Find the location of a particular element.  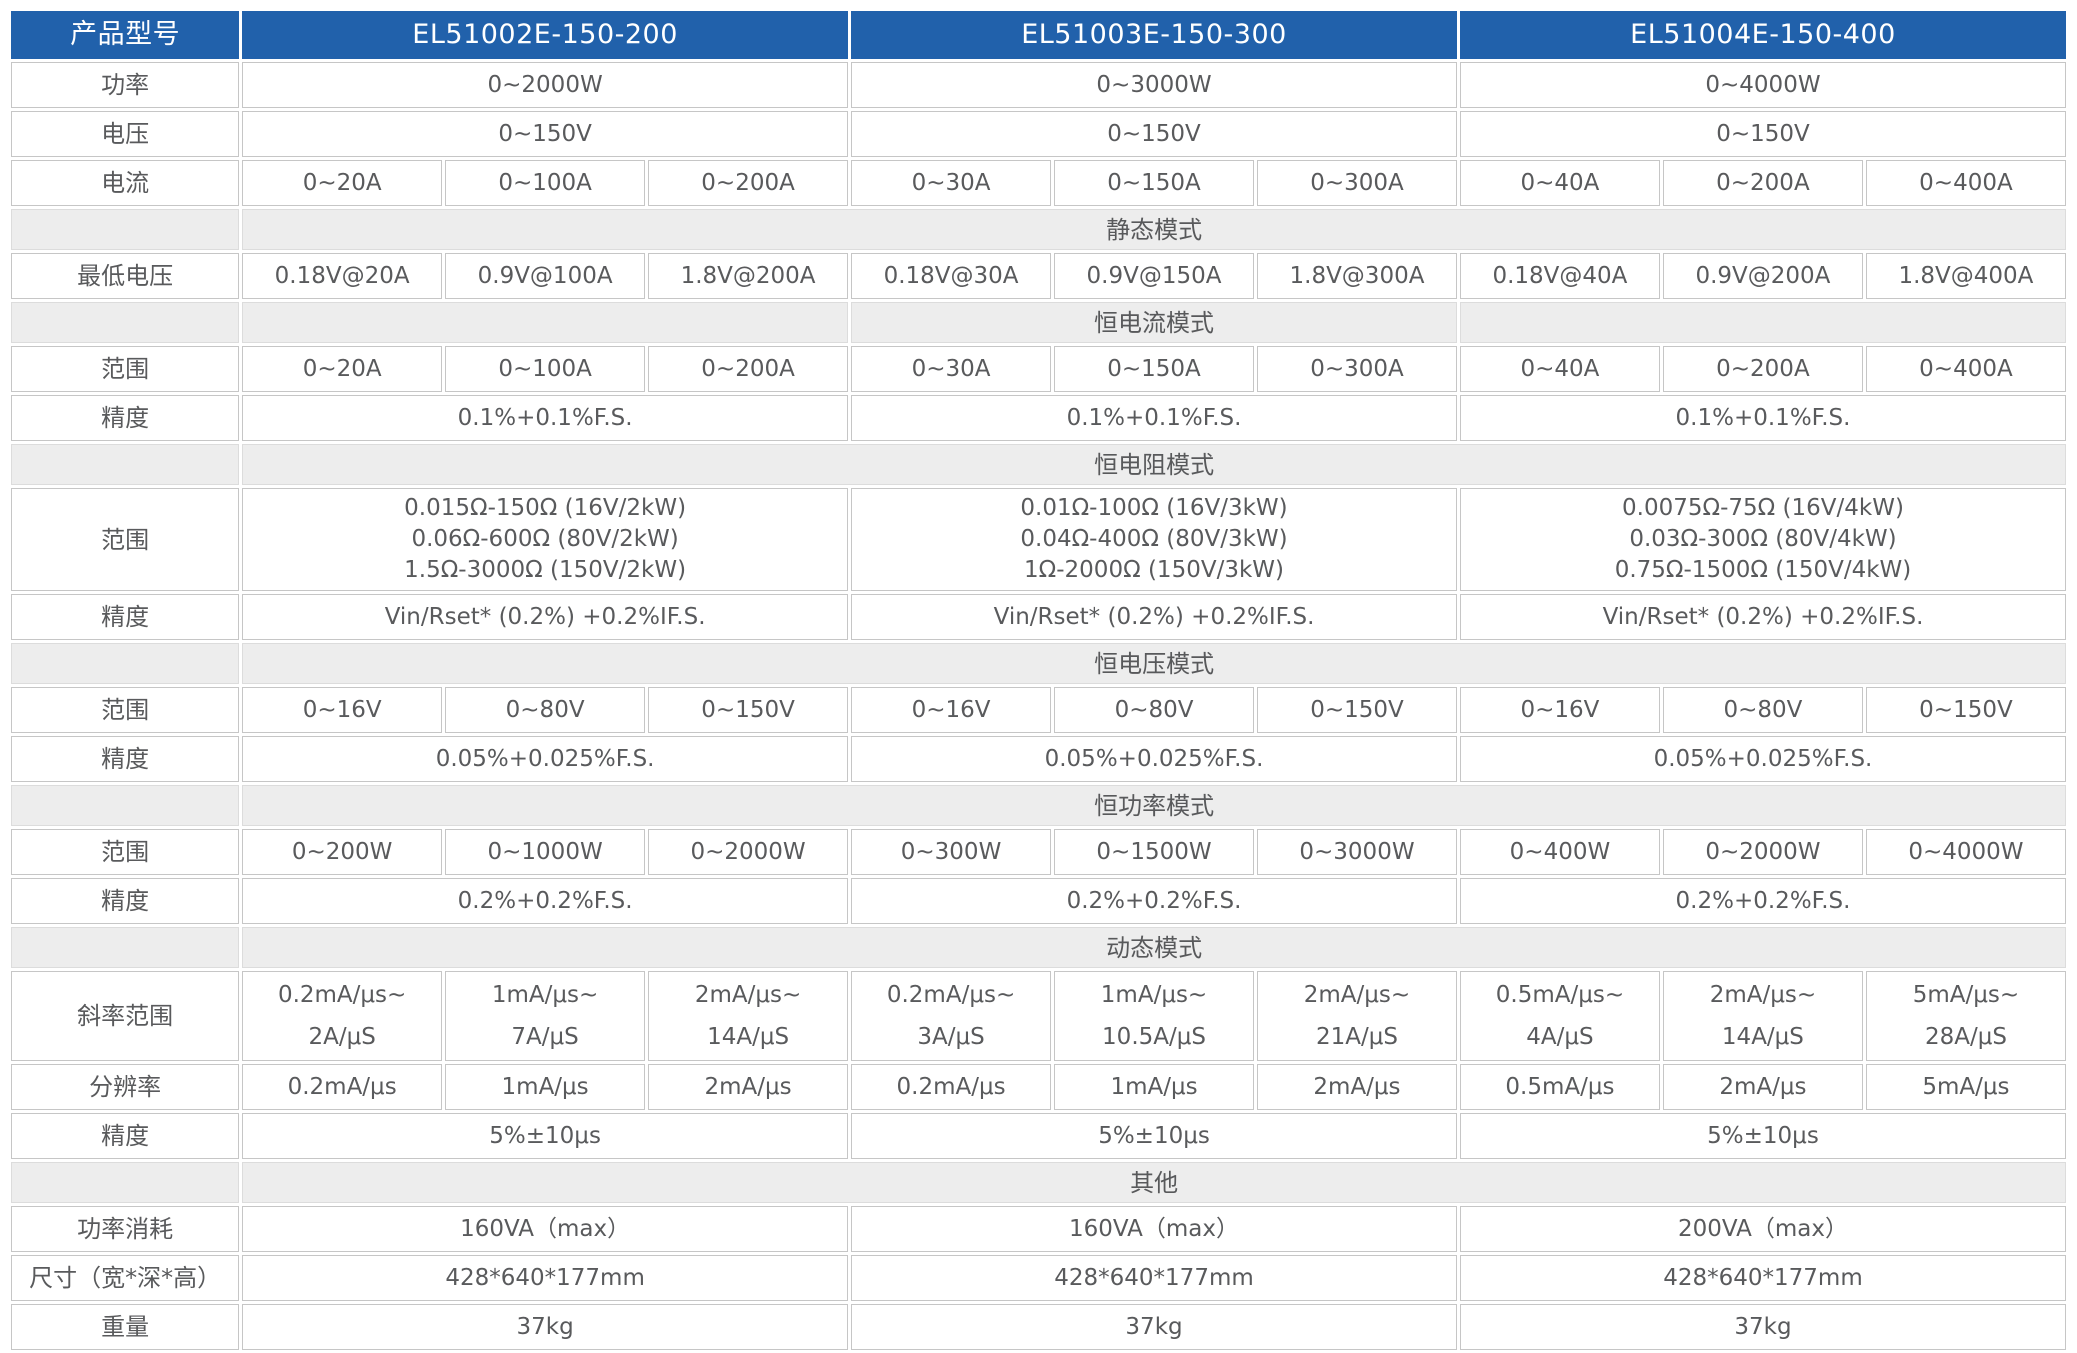

spec-value-line: 10.5A/μS is located at coordinates (1154, 1037).